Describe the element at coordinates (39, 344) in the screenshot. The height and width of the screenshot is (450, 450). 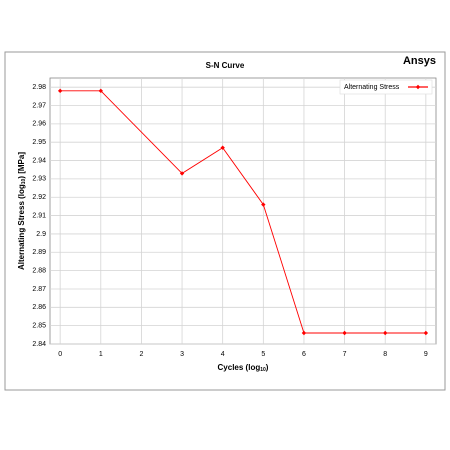
I see `y-tick-label: 2.84` at that location.